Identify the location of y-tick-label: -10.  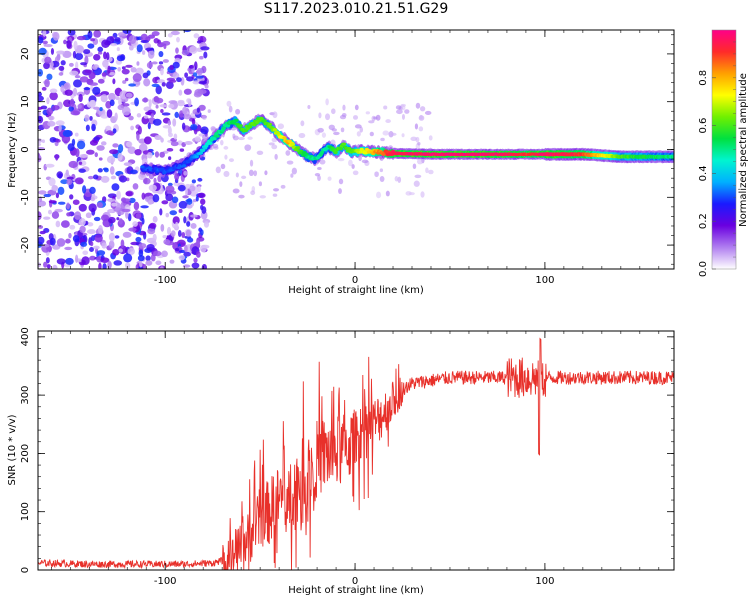
(25, 197).